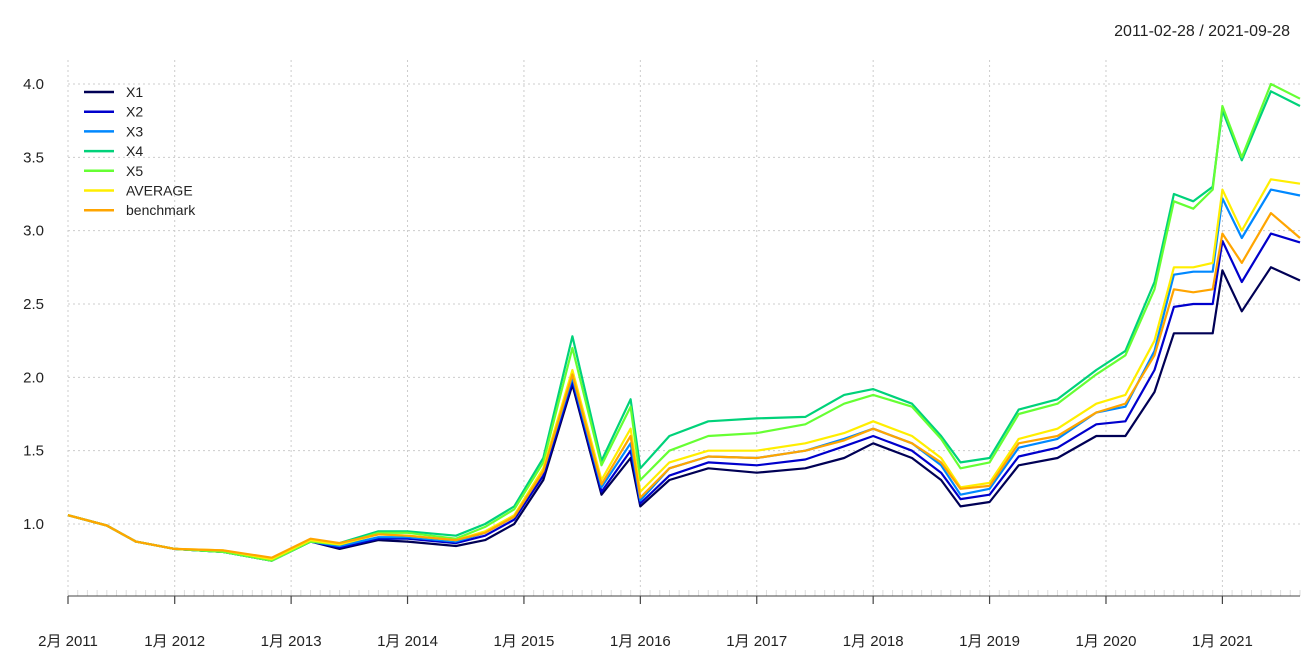  What do you see at coordinates (33, 377) in the screenshot?
I see `y-tick-label: 2.0` at bounding box center [33, 377].